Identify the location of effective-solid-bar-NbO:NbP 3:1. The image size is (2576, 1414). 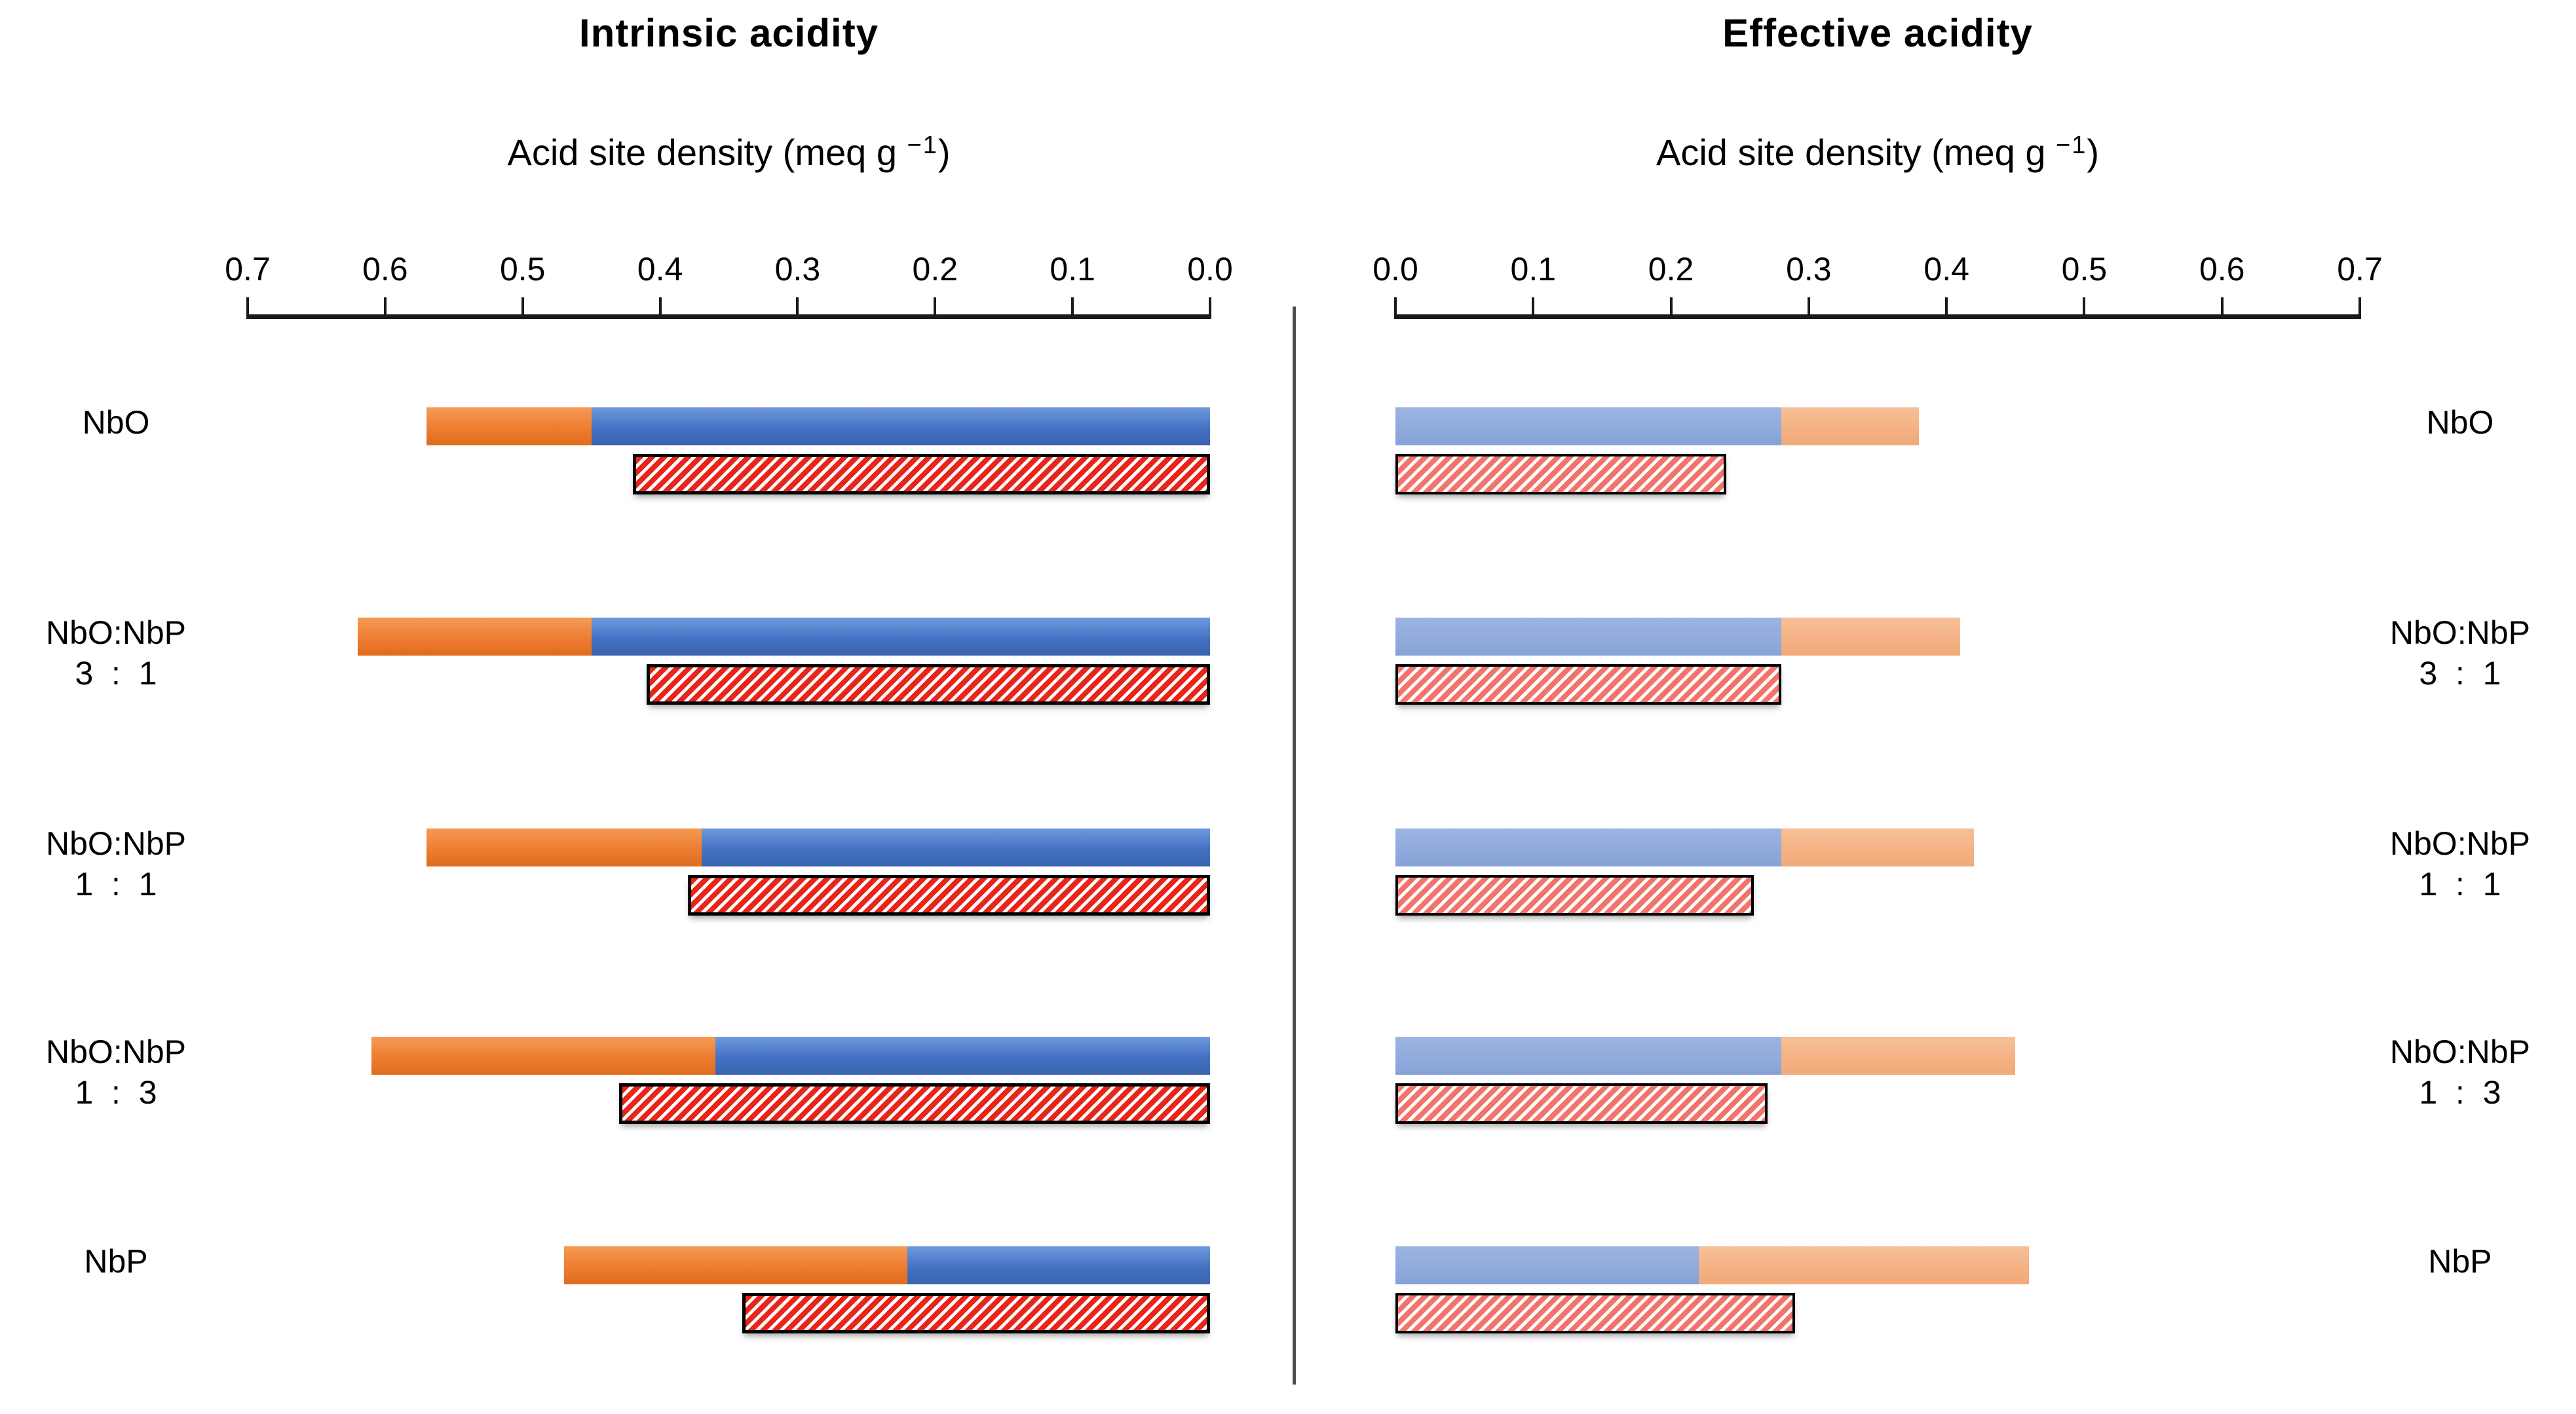
(1678, 637).